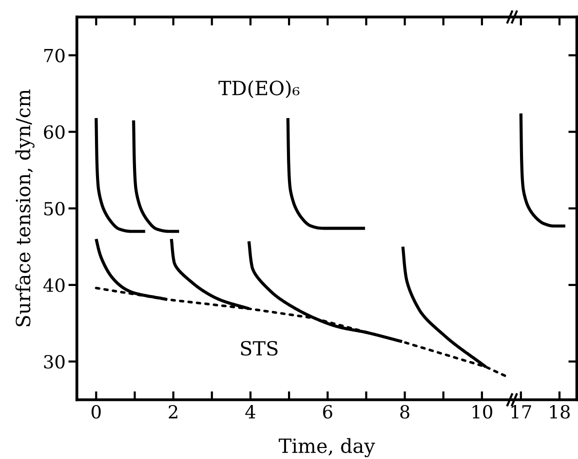 The width and height of the screenshot is (578, 459). I want to click on x-tick-label: 10, so click(482, 411).